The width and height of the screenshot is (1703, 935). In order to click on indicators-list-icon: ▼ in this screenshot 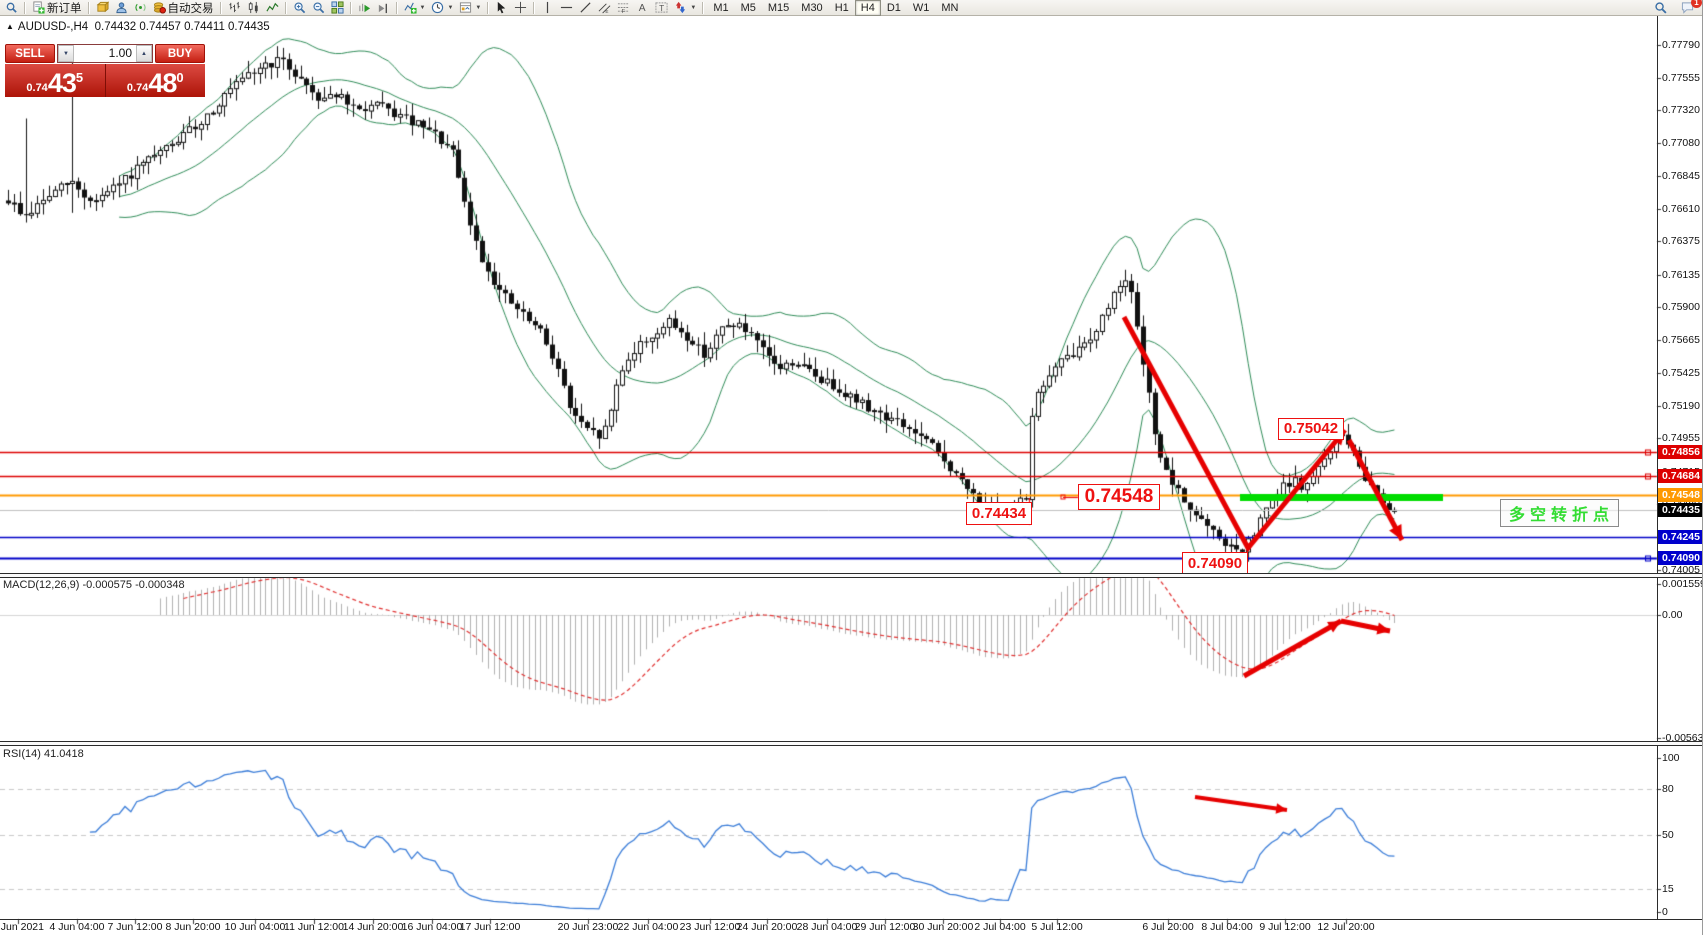, I will do `click(415, 8)`.